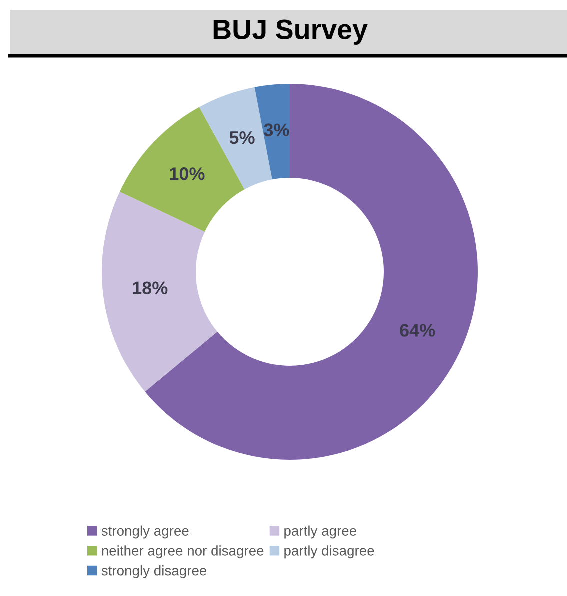  What do you see at coordinates (150, 288) in the screenshot?
I see `data-label: 18%` at bounding box center [150, 288].